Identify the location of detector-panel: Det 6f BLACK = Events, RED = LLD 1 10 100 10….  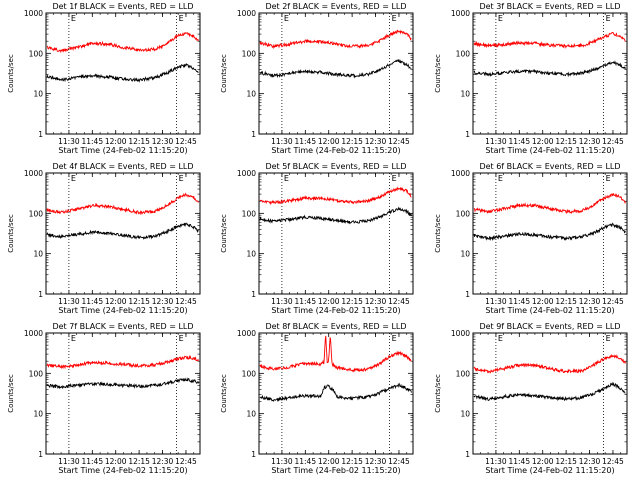
(531, 238).